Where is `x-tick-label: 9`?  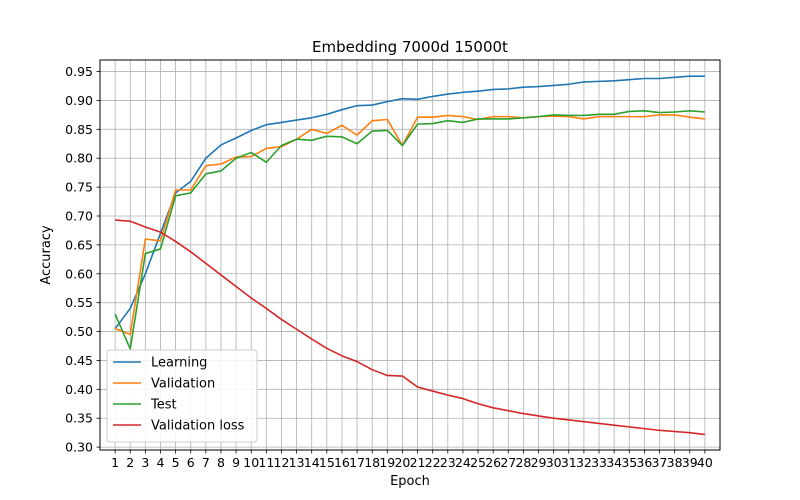
x-tick-label: 9 is located at coordinates (236, 462).